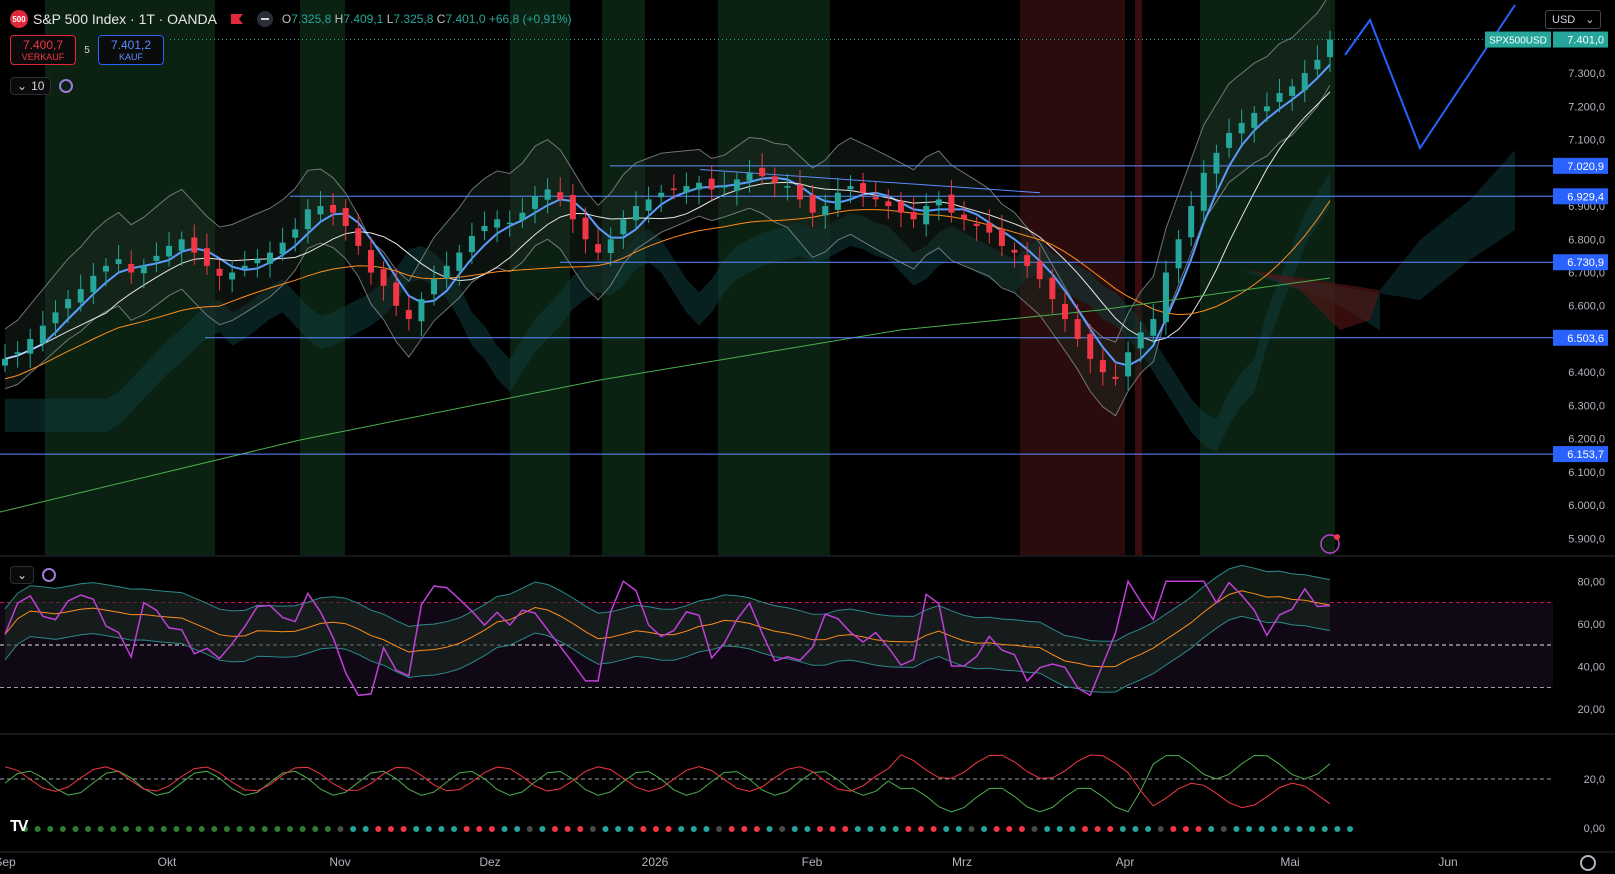 This screenshot has height=874, width=1615. Describe the element at coordinates (1330, 544) in the screenshot. I see `lightning-icon` at that location.